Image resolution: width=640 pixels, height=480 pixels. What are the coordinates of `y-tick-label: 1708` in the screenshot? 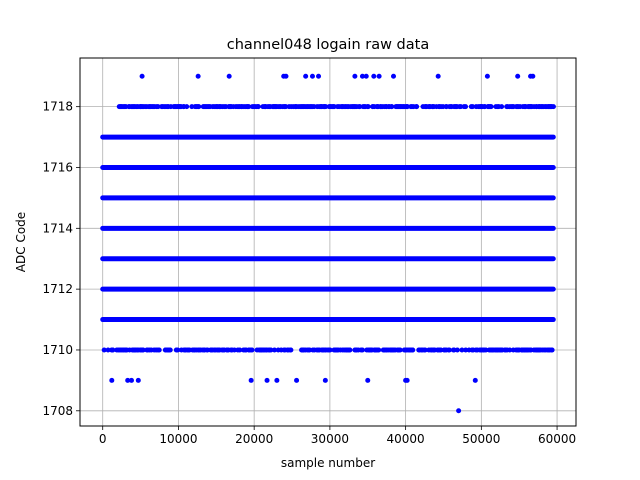 It's located at (57, 411).